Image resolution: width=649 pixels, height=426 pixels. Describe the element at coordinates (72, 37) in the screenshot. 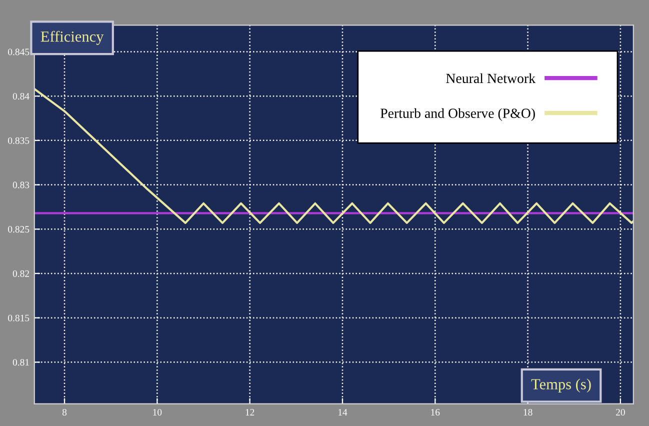

I see `y-axis-title: Efficiency` at that location.